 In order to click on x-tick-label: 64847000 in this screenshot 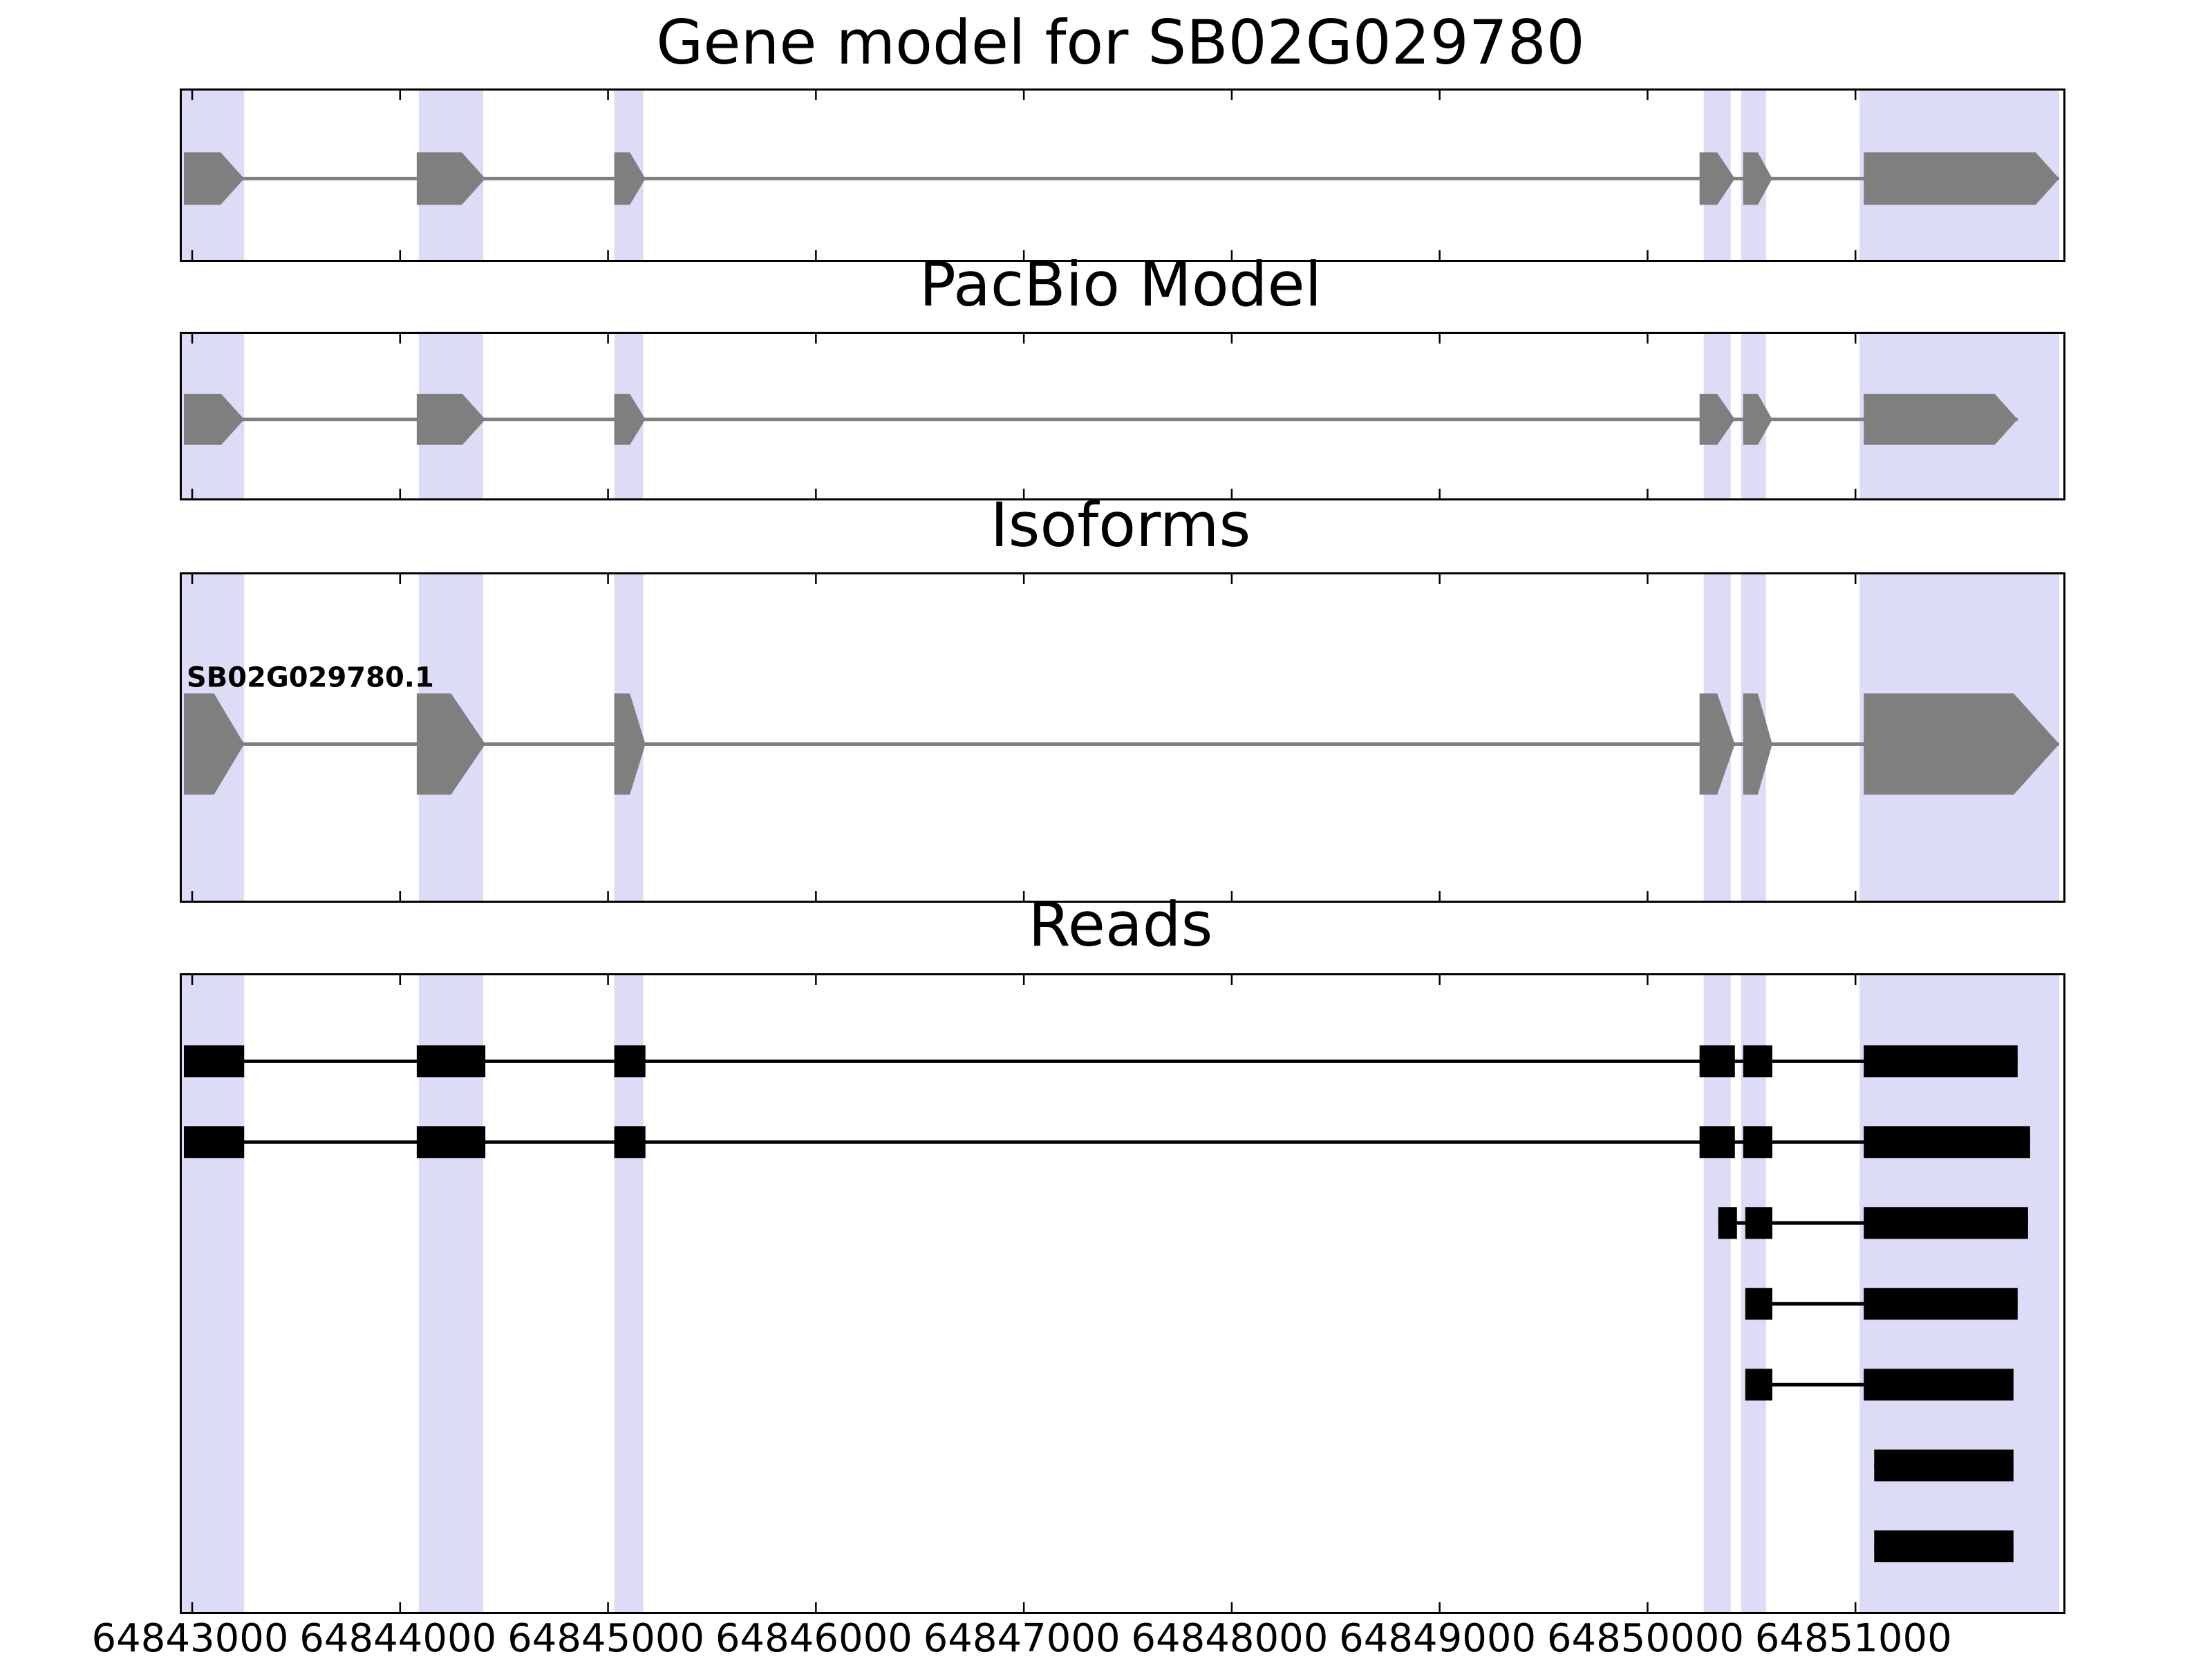, I will do `click(1022, 1638)`.